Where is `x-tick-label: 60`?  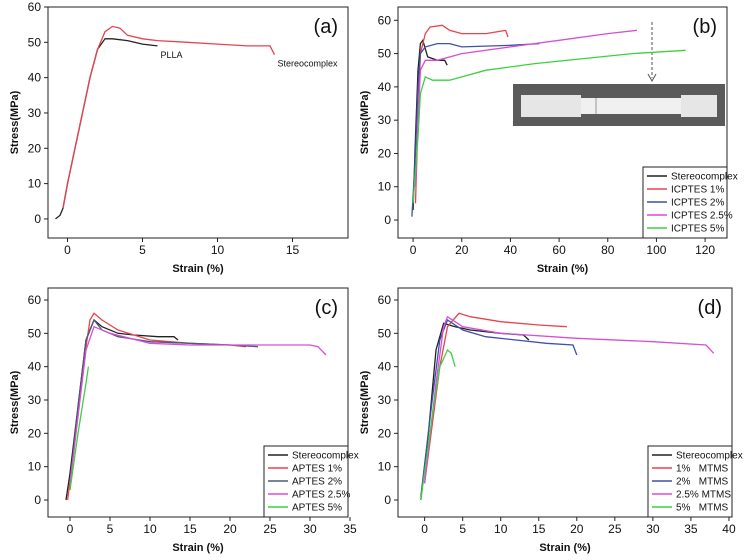 x-tick-label: 60 is located at coordinates (559, 250).